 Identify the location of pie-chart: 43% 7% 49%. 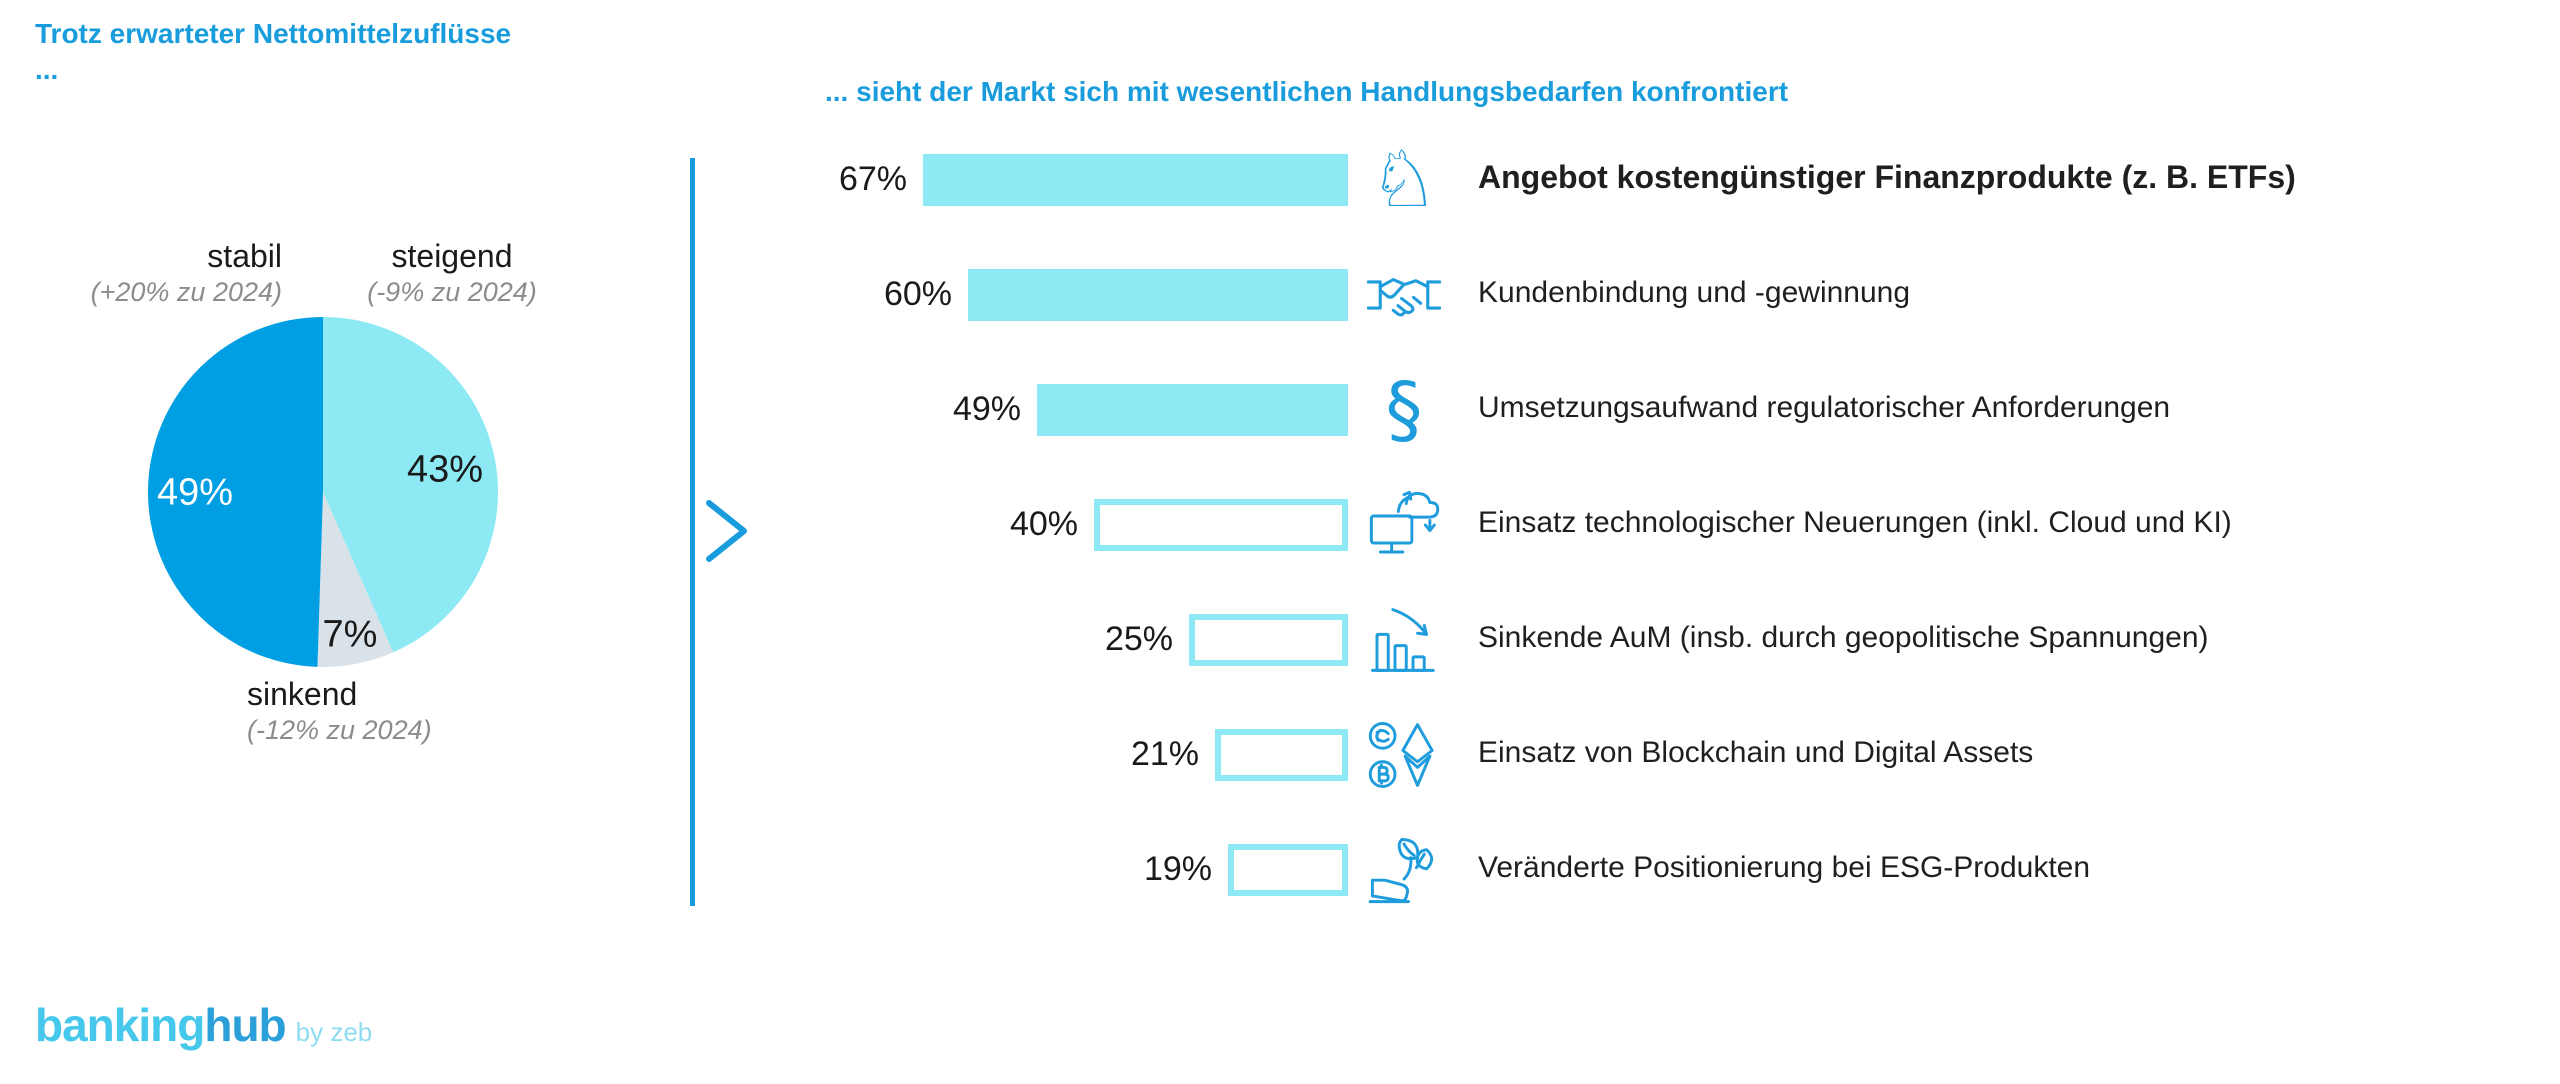
(322, 492).